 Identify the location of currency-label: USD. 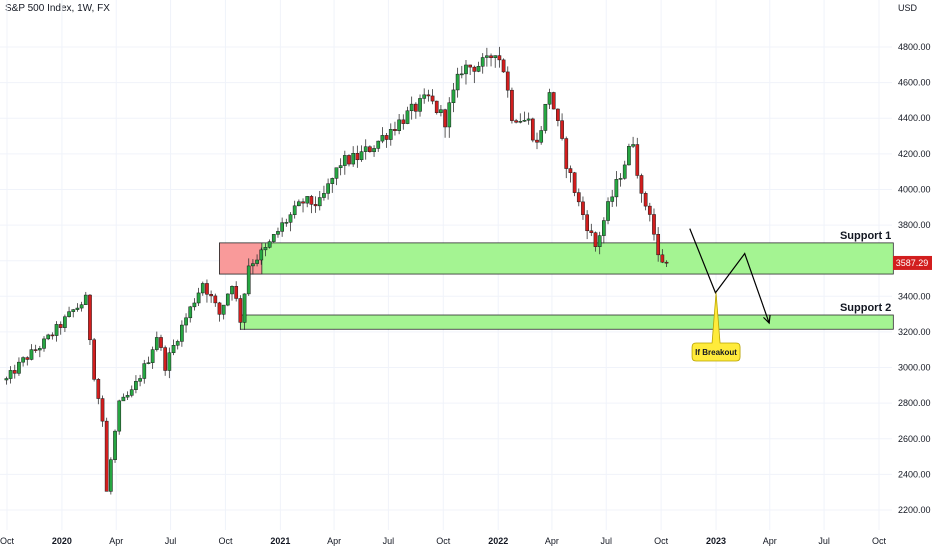
(908, 8).